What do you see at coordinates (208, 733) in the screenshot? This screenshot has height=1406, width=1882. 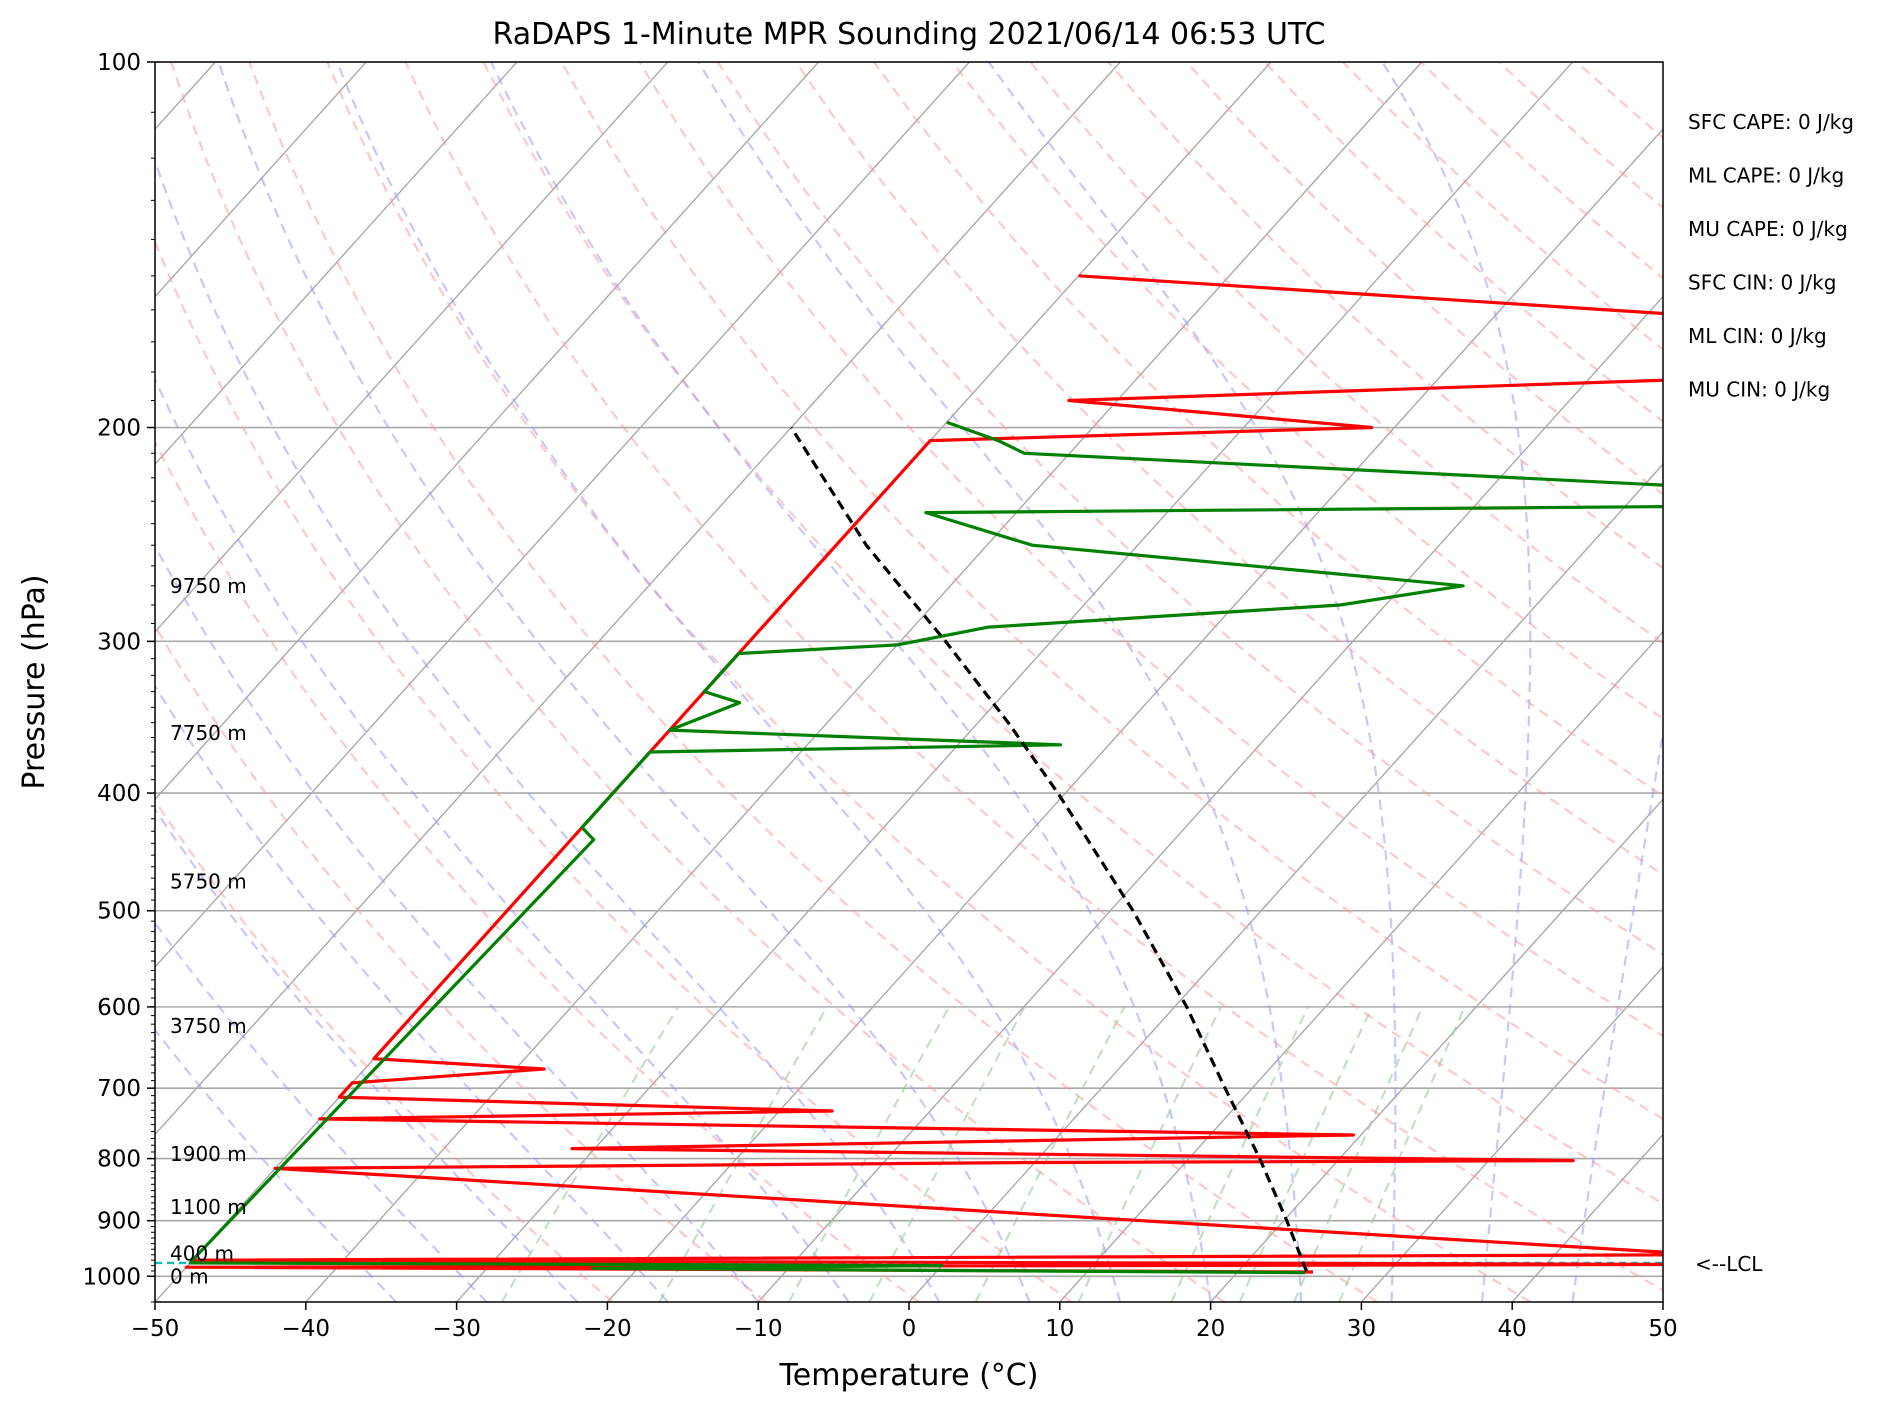 I see `height-label: 7750 m` at bounding box center [208, 733].